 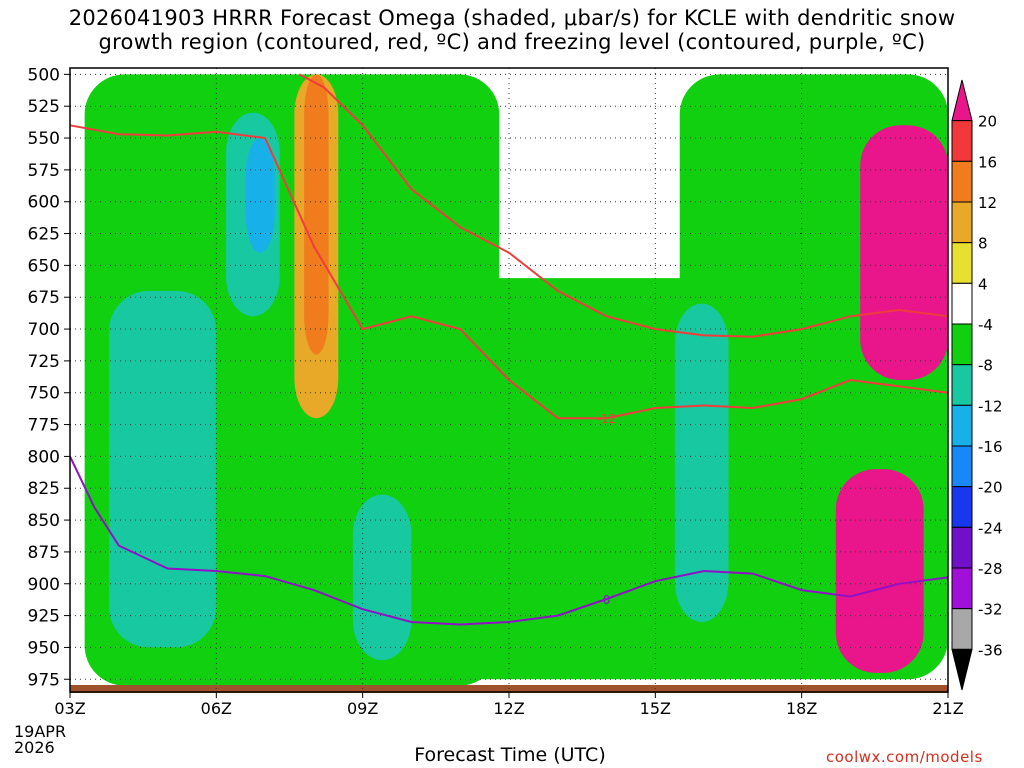 What do you see at coordinates (904, 757) in the screenshot?
I see `source-credit: coolwx.com/models` at bounding box center [904, 757].